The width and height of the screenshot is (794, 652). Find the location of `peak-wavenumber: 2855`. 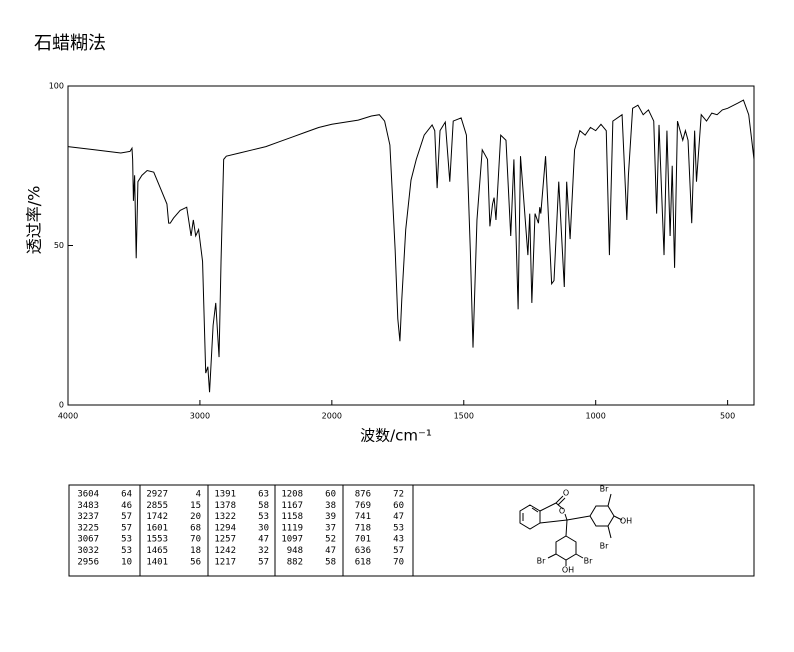

peak-wavenumber: 2855 is located at coordinates (157, 506).